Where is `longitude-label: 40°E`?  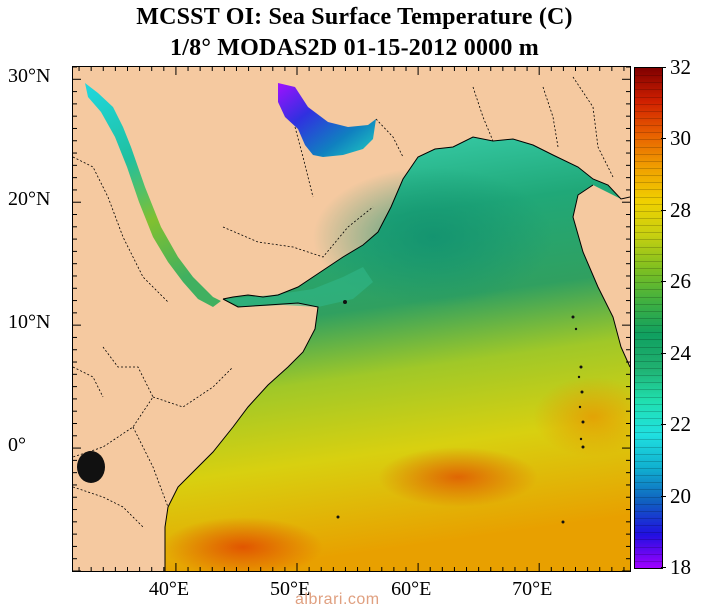 longitude-label: 40°E is located at coordinates (169, 589).